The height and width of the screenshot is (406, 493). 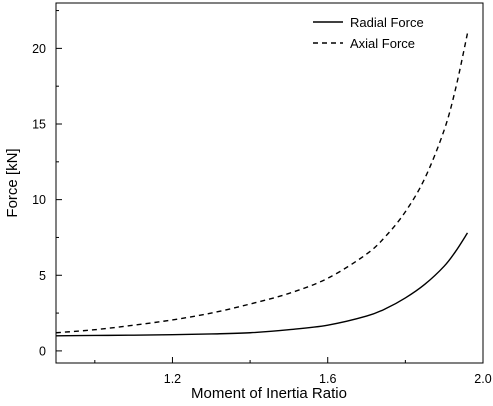 What do you see at coordinates (387, 22) in the screenshot?
I see `legend-label: Radial Force` at bounding box center [387, 22].